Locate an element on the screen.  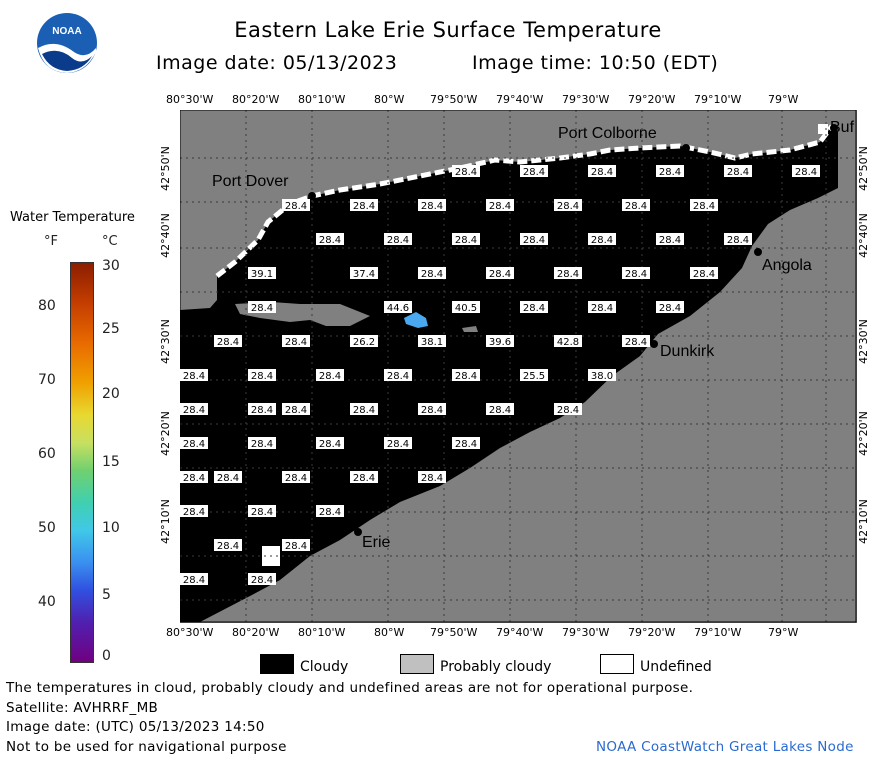
c-tick: 15 is located at coordinates (111, 462).